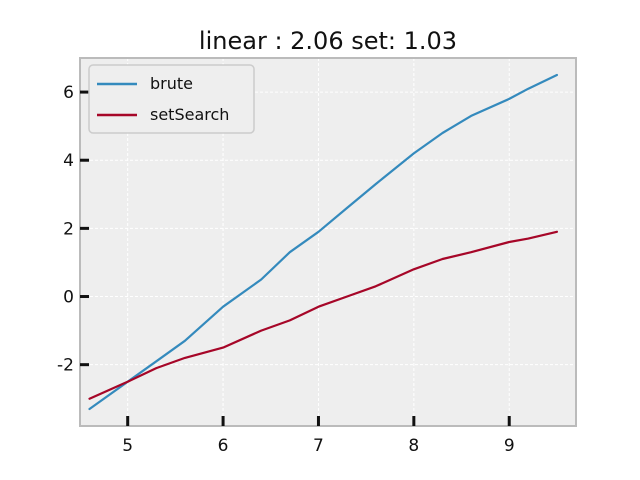 The width and height of the screenshot is (640, 480). Describe the element at coordinates (318, 446) in the screenshot. I see `x-tick-label: 7` at that location.